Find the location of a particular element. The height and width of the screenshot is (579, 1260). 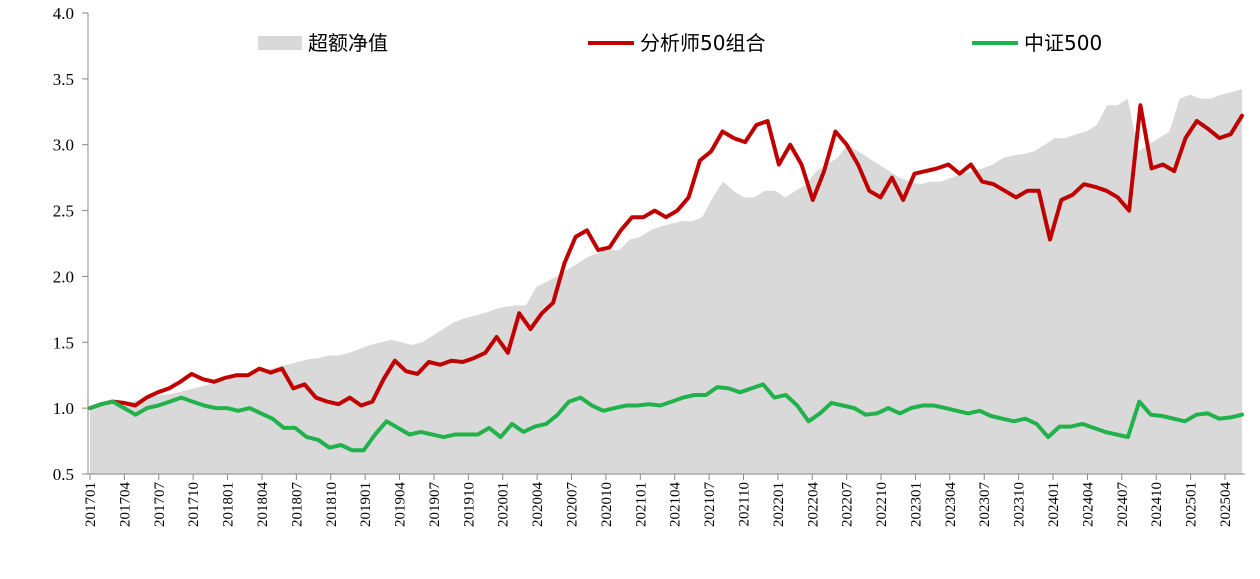

legend-label: 超额净值 is located at coordinates (348, 43).